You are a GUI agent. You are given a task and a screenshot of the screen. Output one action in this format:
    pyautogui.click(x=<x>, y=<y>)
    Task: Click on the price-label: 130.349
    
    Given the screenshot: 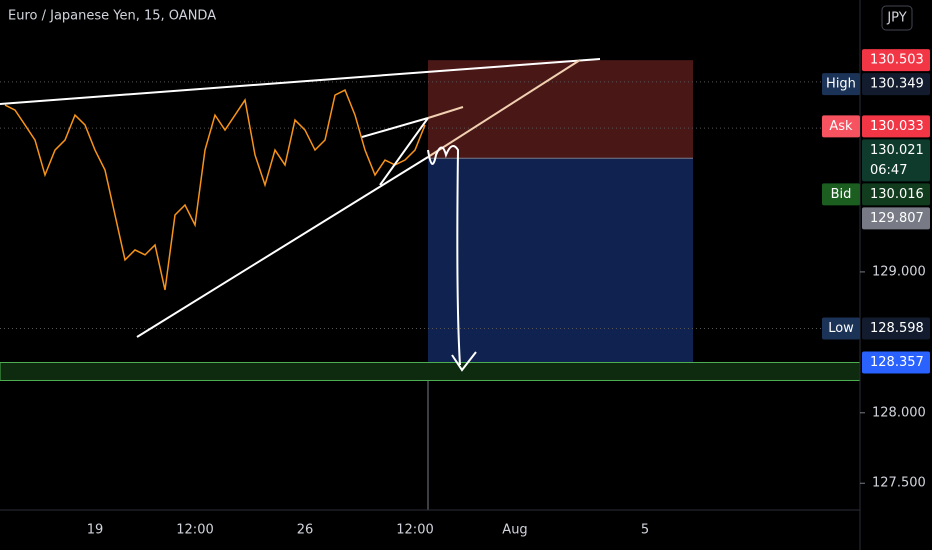 What is the action you would take?
    pyautogui.click(x=897, y=84)
    